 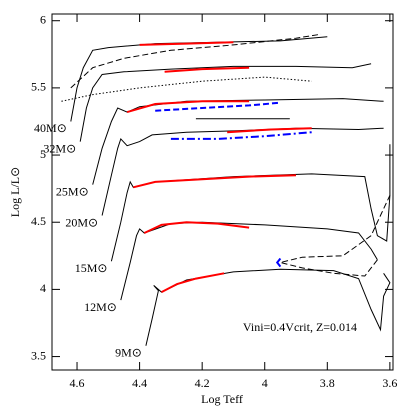 I want to click on y-tick-label: 3.5, so click(x=38, y=355).